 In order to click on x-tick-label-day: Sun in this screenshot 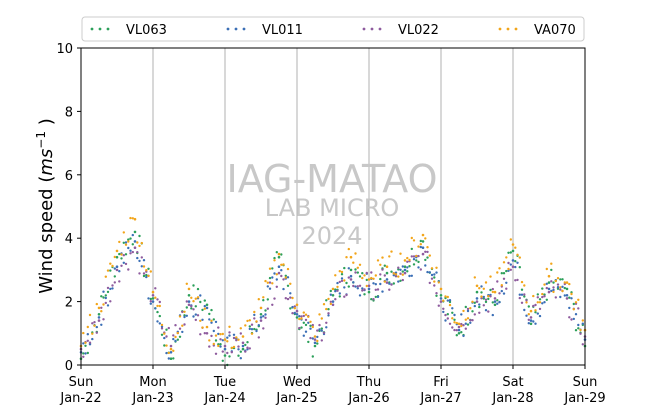, I will do `click(81, 382)`.